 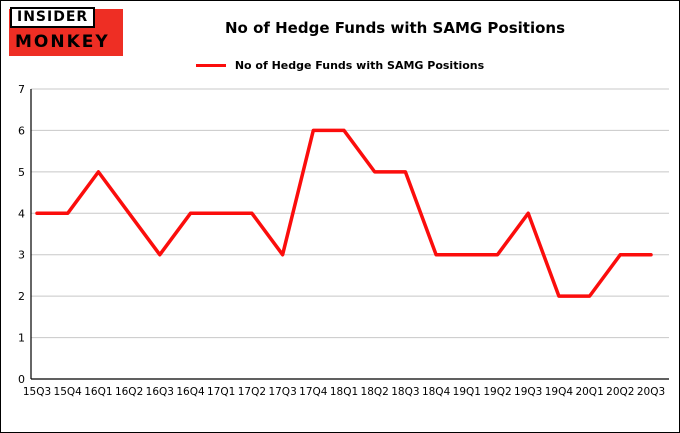 What do you see at coordinates (21, 296) in the screenshot?
I see `y-tick-label: 2` at bounding box center [21, 296].